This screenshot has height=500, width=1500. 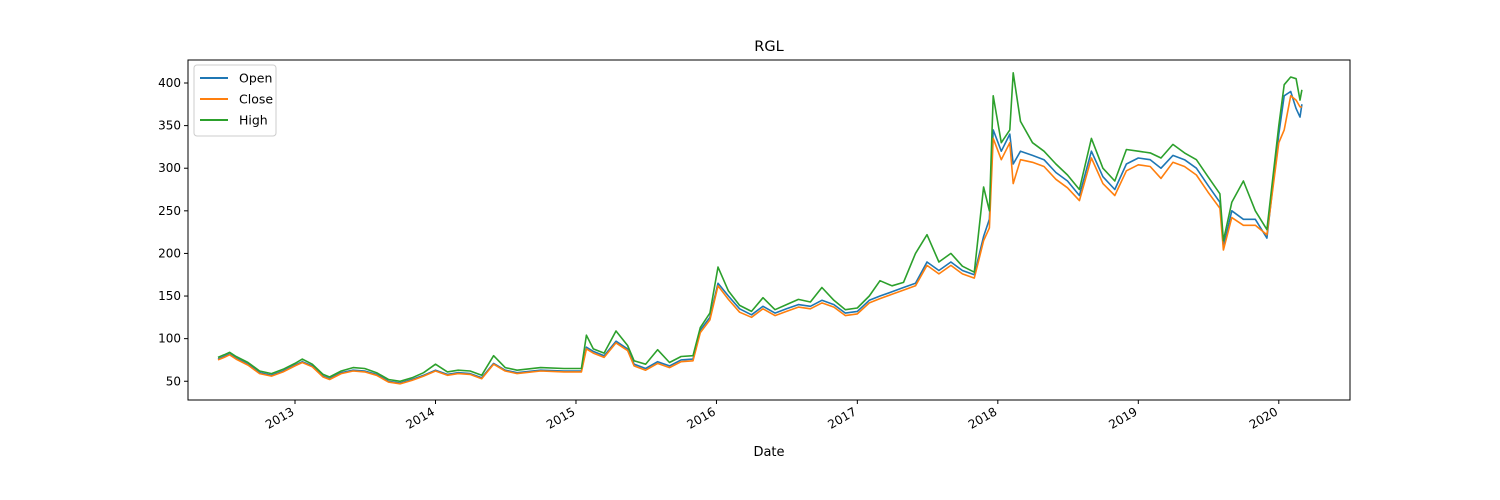 I want to click on x-tick-label: 2014, so click(x=420, y=417).